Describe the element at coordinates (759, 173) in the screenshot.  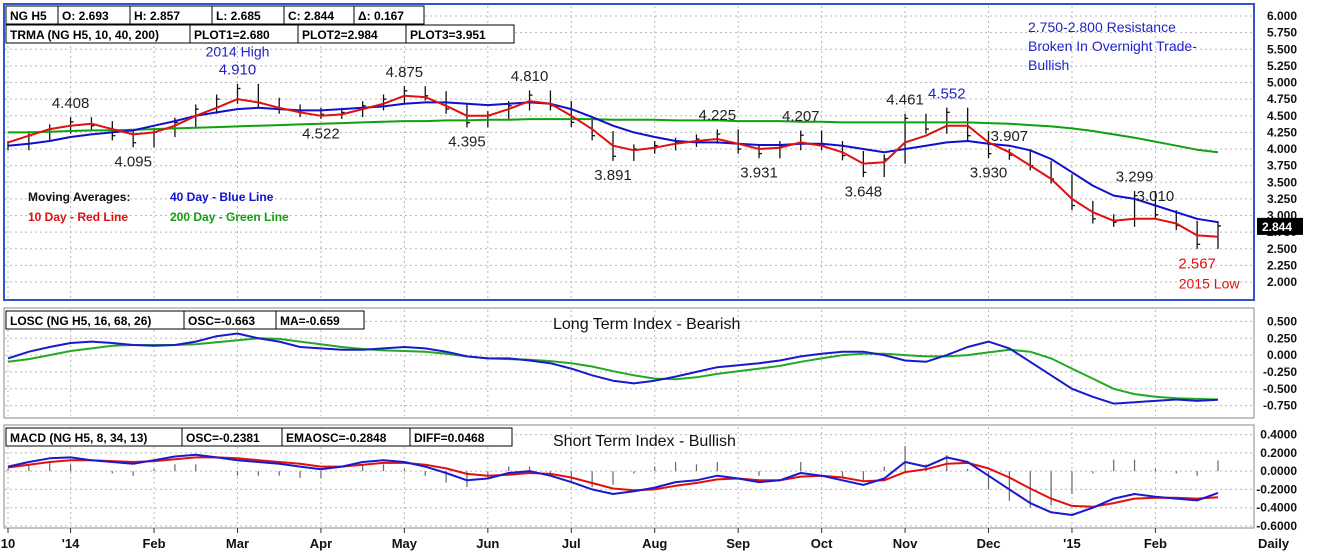
I see `price-label: 3.931` at that location.